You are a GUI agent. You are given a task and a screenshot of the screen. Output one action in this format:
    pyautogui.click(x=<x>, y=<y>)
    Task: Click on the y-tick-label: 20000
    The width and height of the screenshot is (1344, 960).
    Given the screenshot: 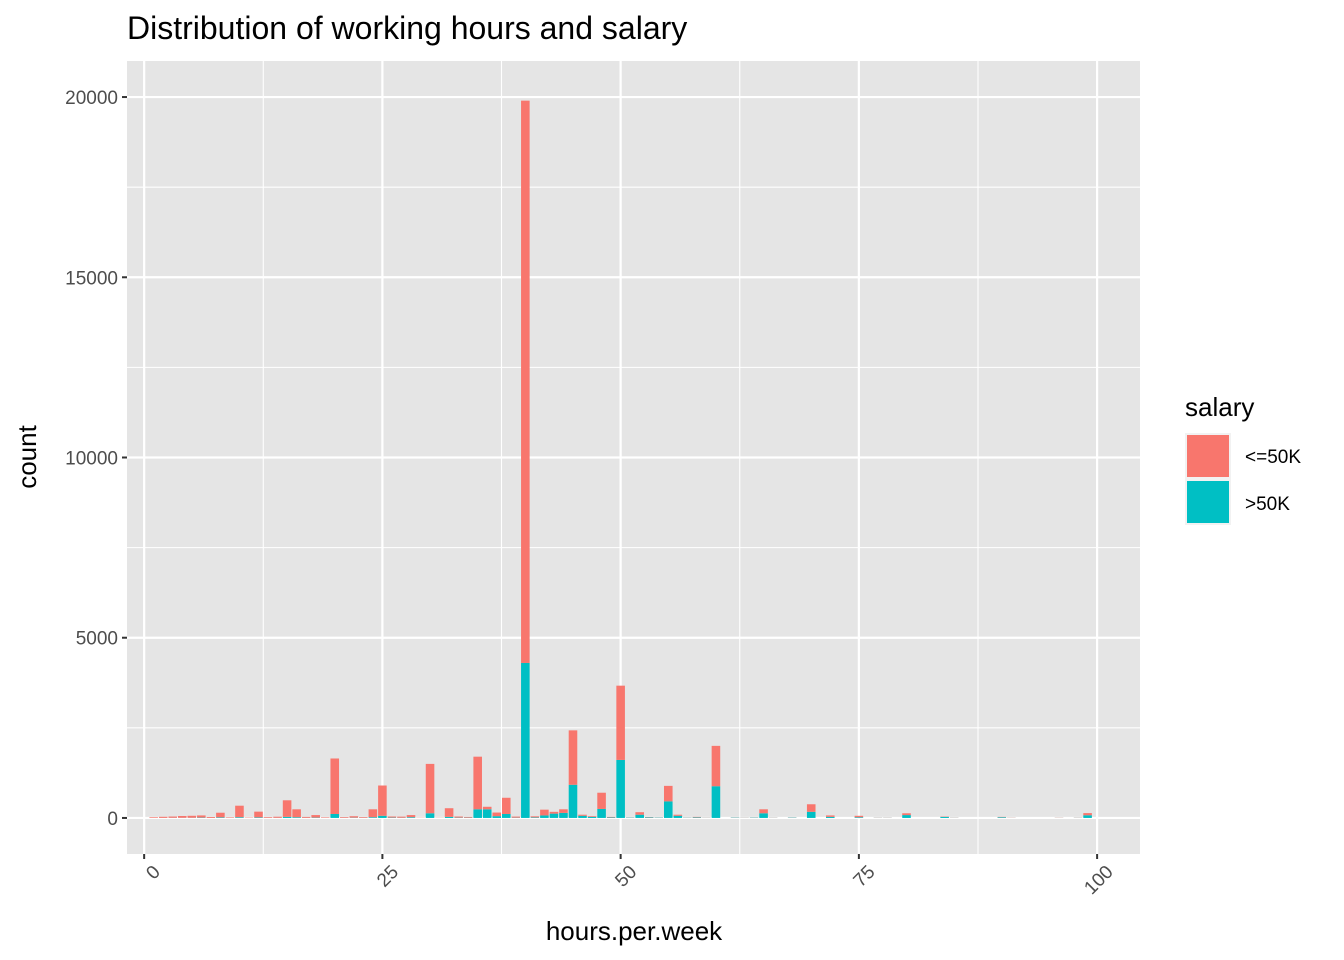 What is the action you would take?
    pyautogui.click(x=91, y=98)
    